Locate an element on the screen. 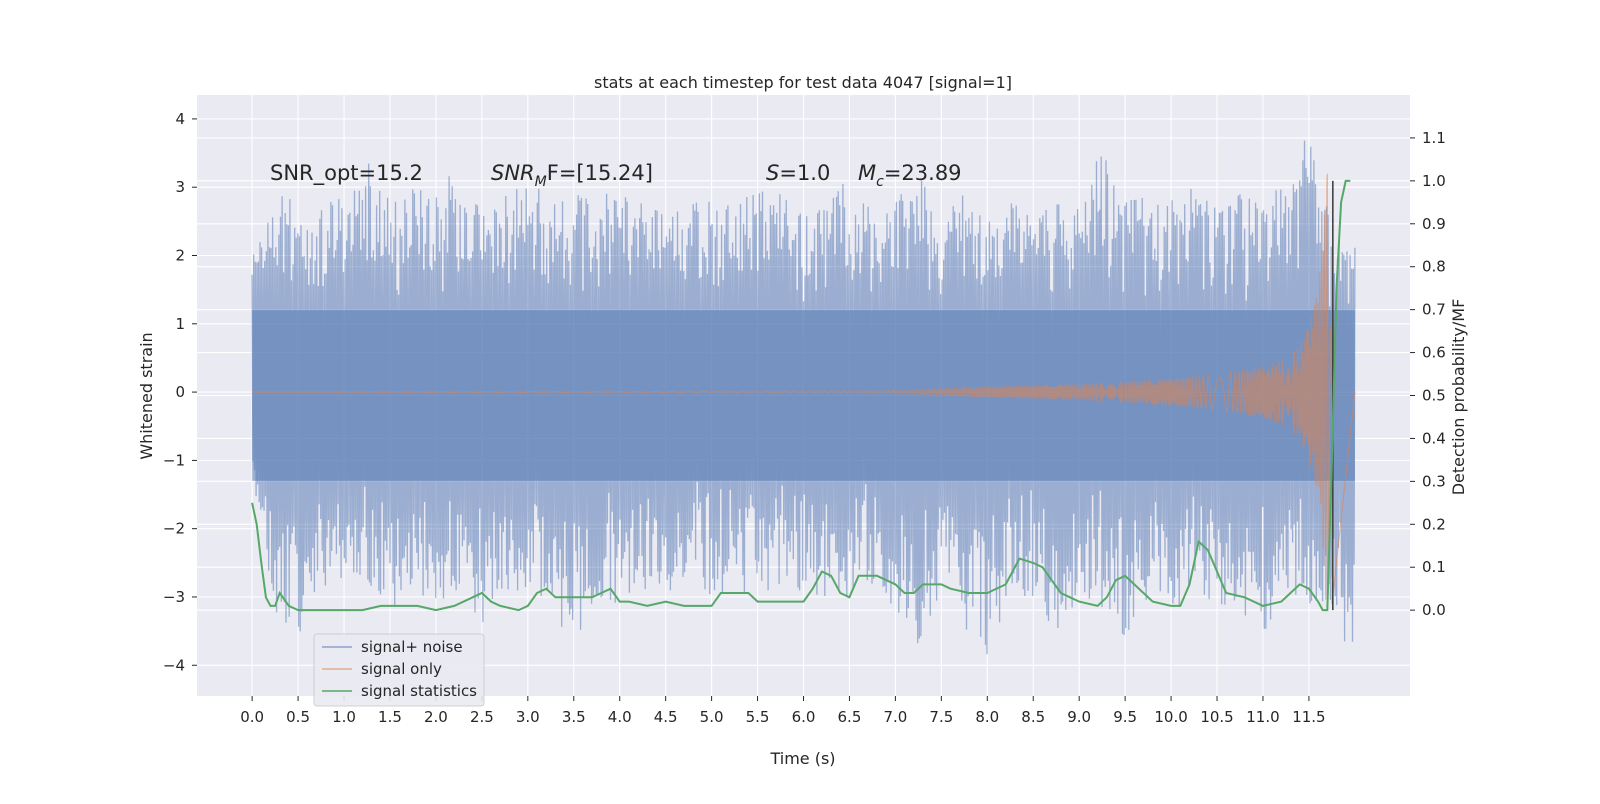  annotation-mc-subscript: c is located at coordinates (880, 182).